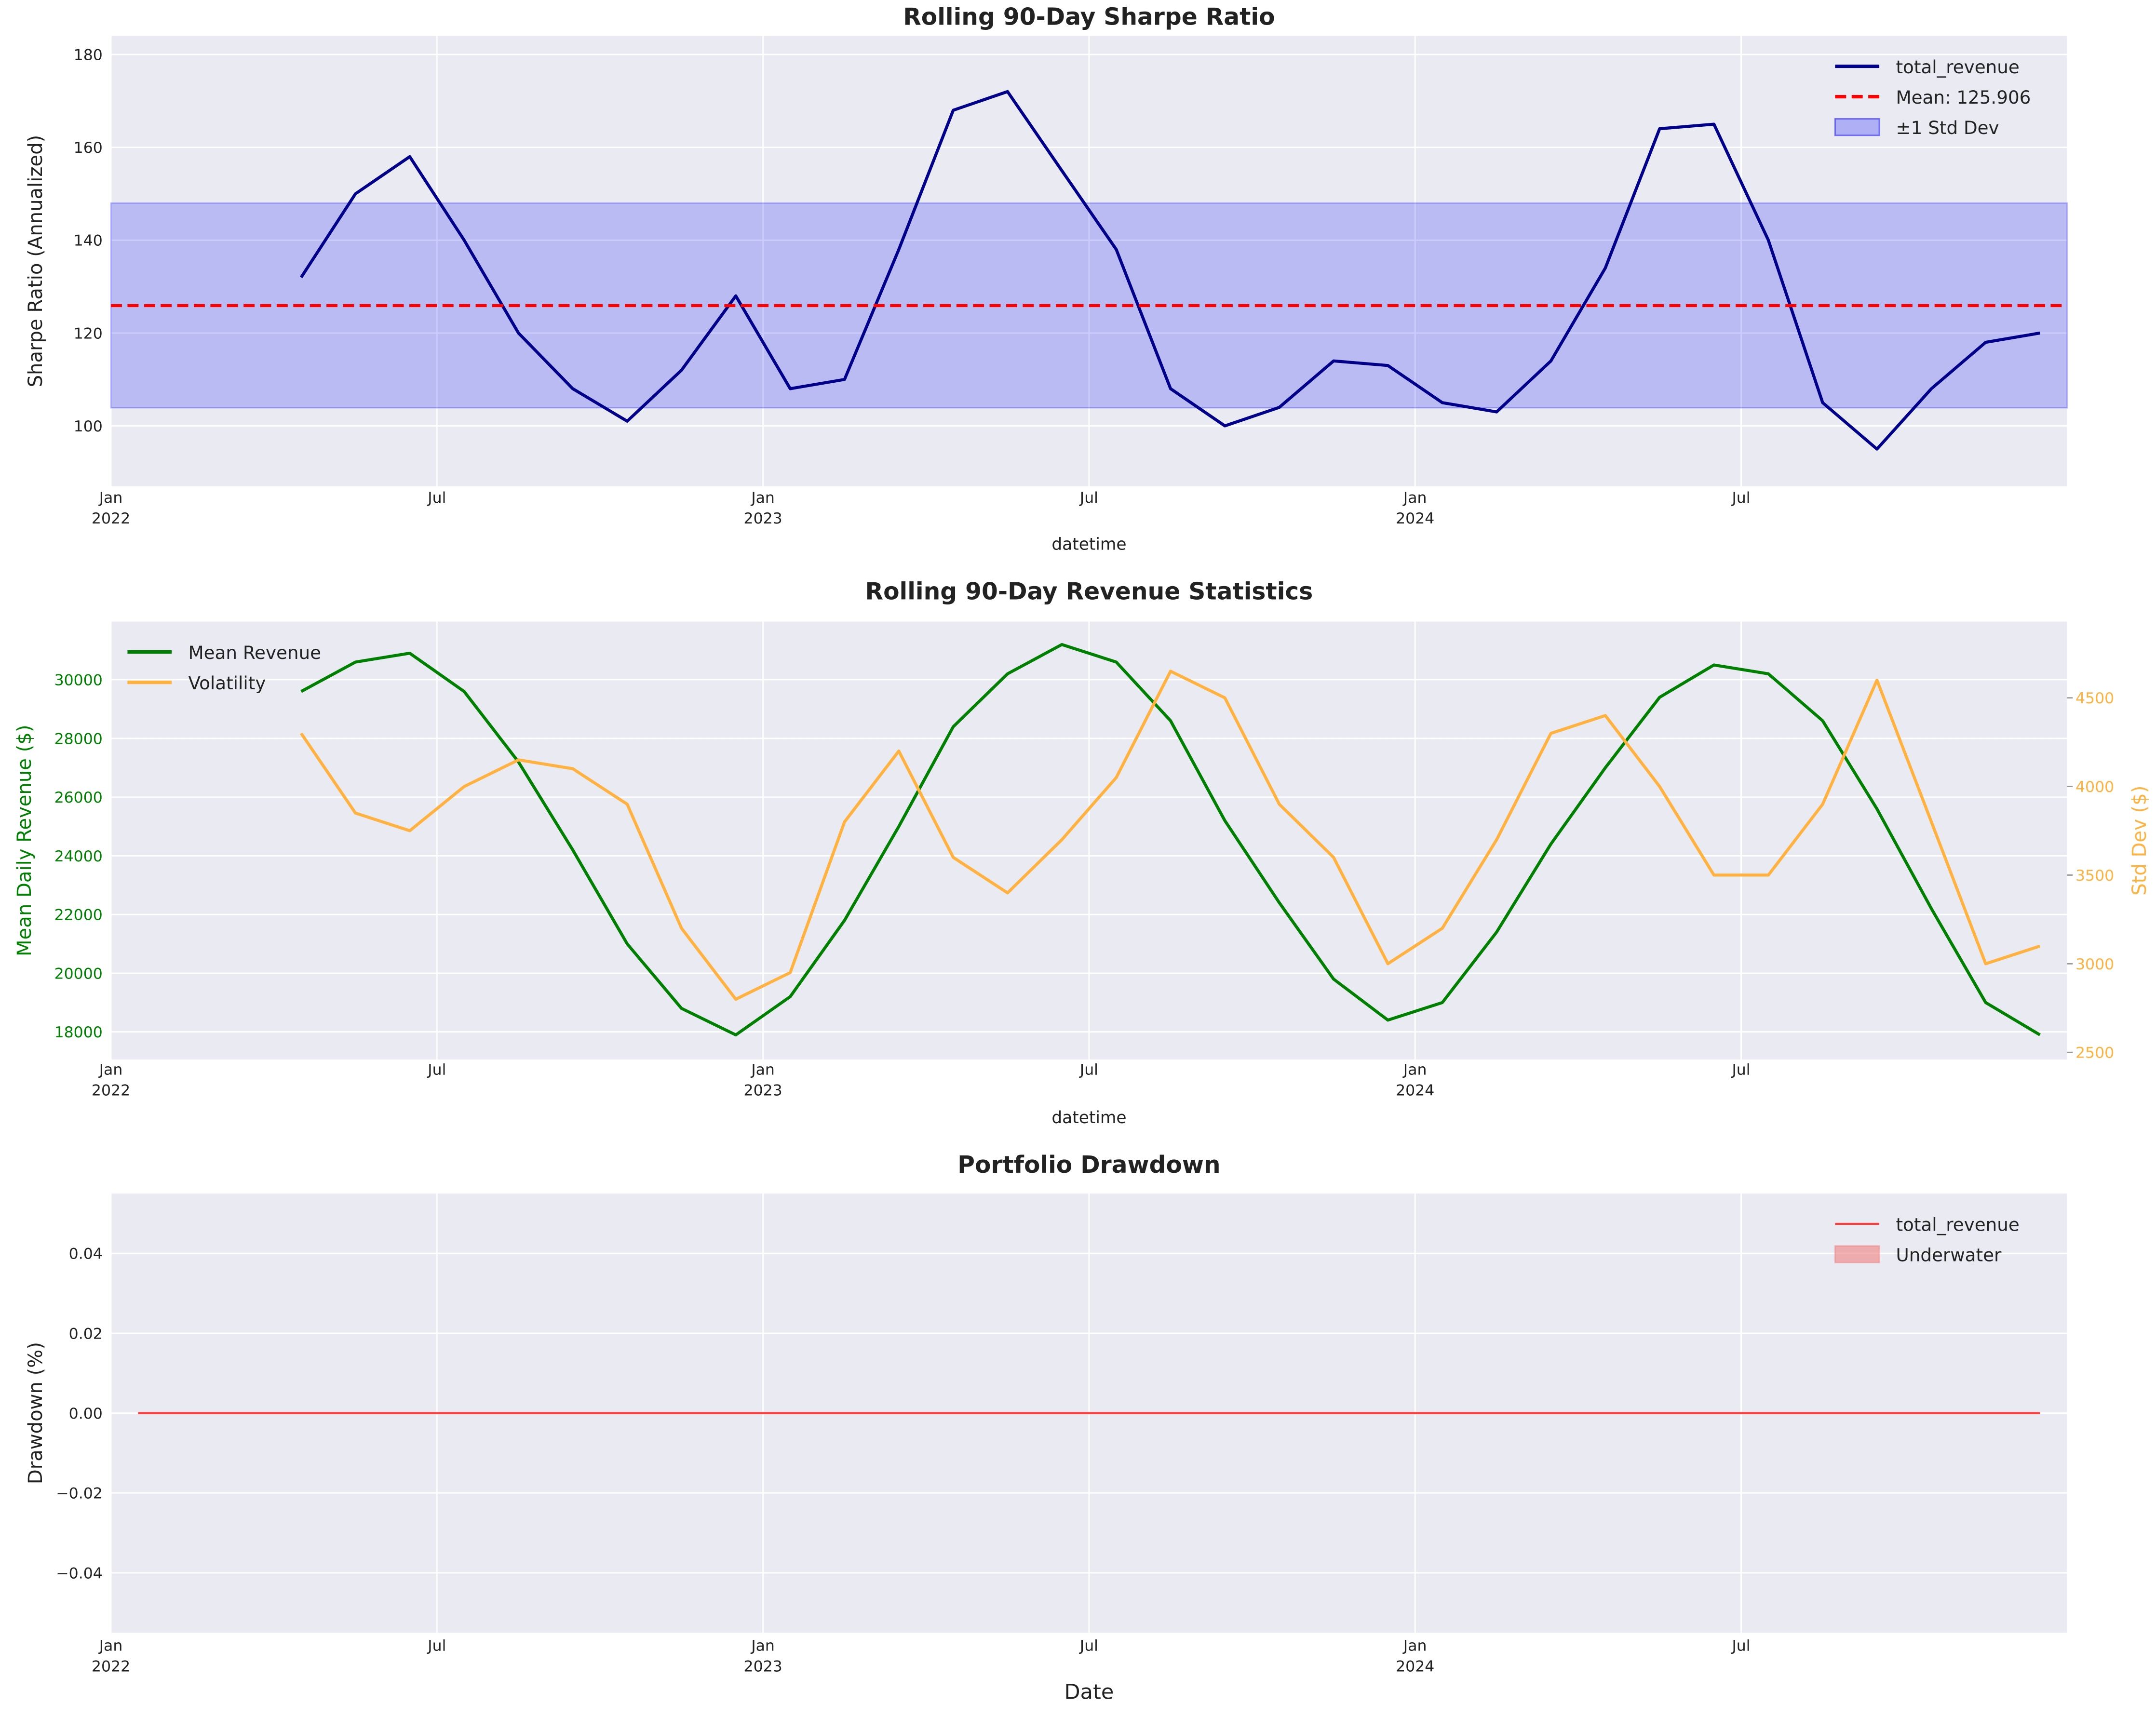 This screenshot has height=1717, width=2156. I want to click on y2-tick-label: 4500, so click(2094, 699).